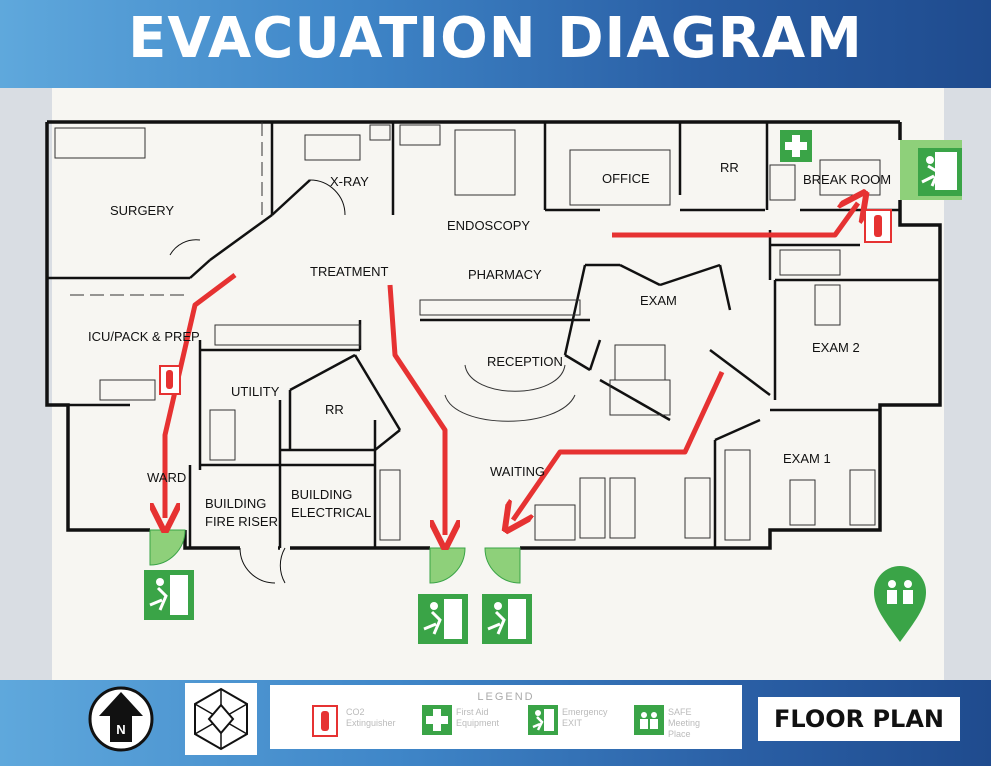 The height and width of the screenshot is (766, 991). Describe the element at coordinates (142, 210) in the screenshot. I see `room-label-surgery: SURGERY` at that location.